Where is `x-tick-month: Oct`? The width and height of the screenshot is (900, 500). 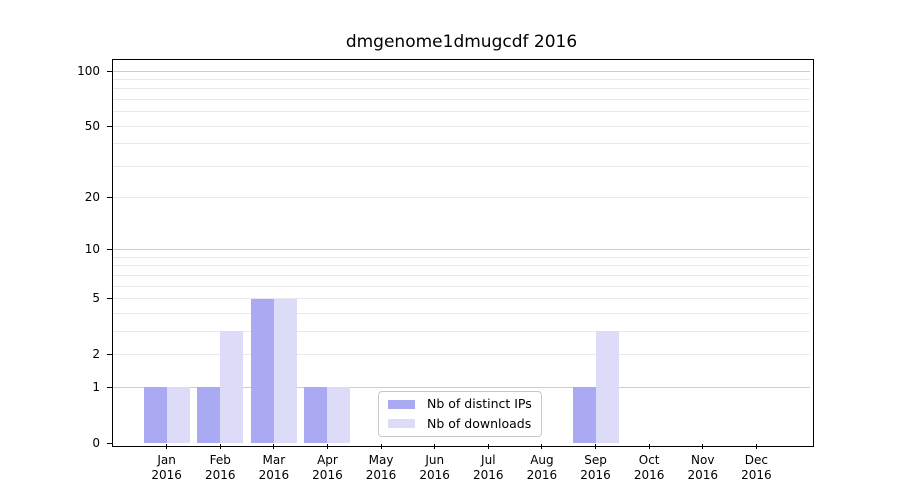
x-tick-month: Oct is located at coordinates (649, 460).